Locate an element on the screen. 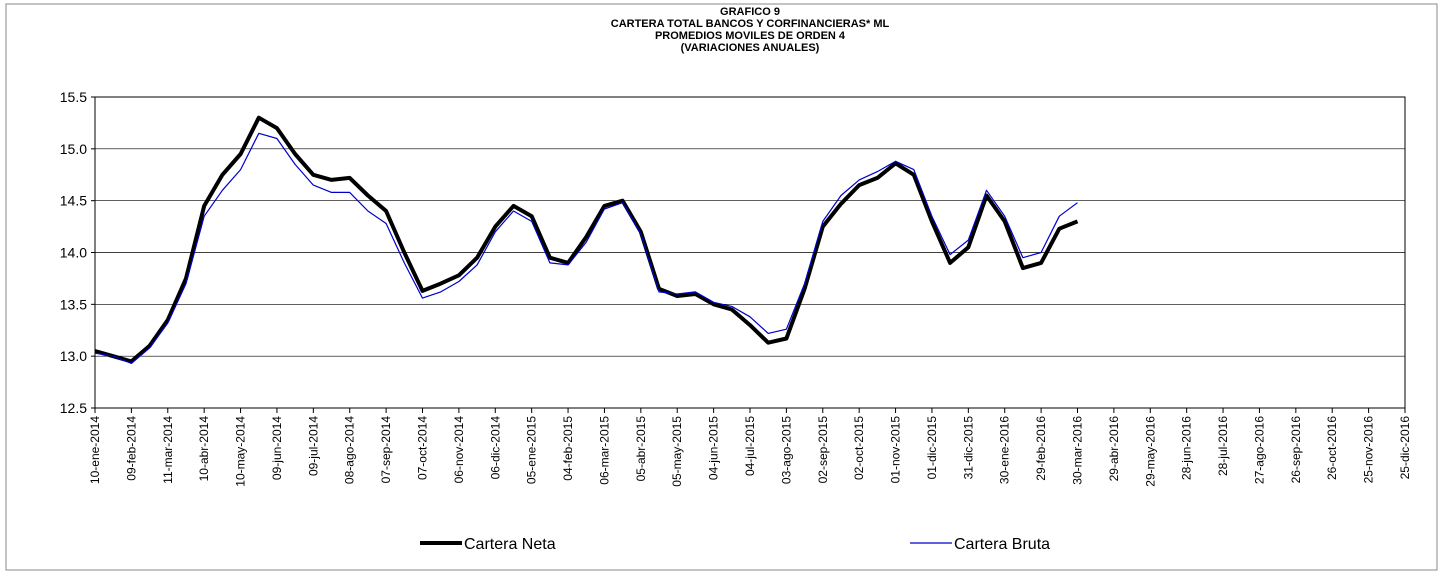  chart-title: PROMEDIOS MOVILES DE ORDEN 4 is located at coordinates (750, 36).